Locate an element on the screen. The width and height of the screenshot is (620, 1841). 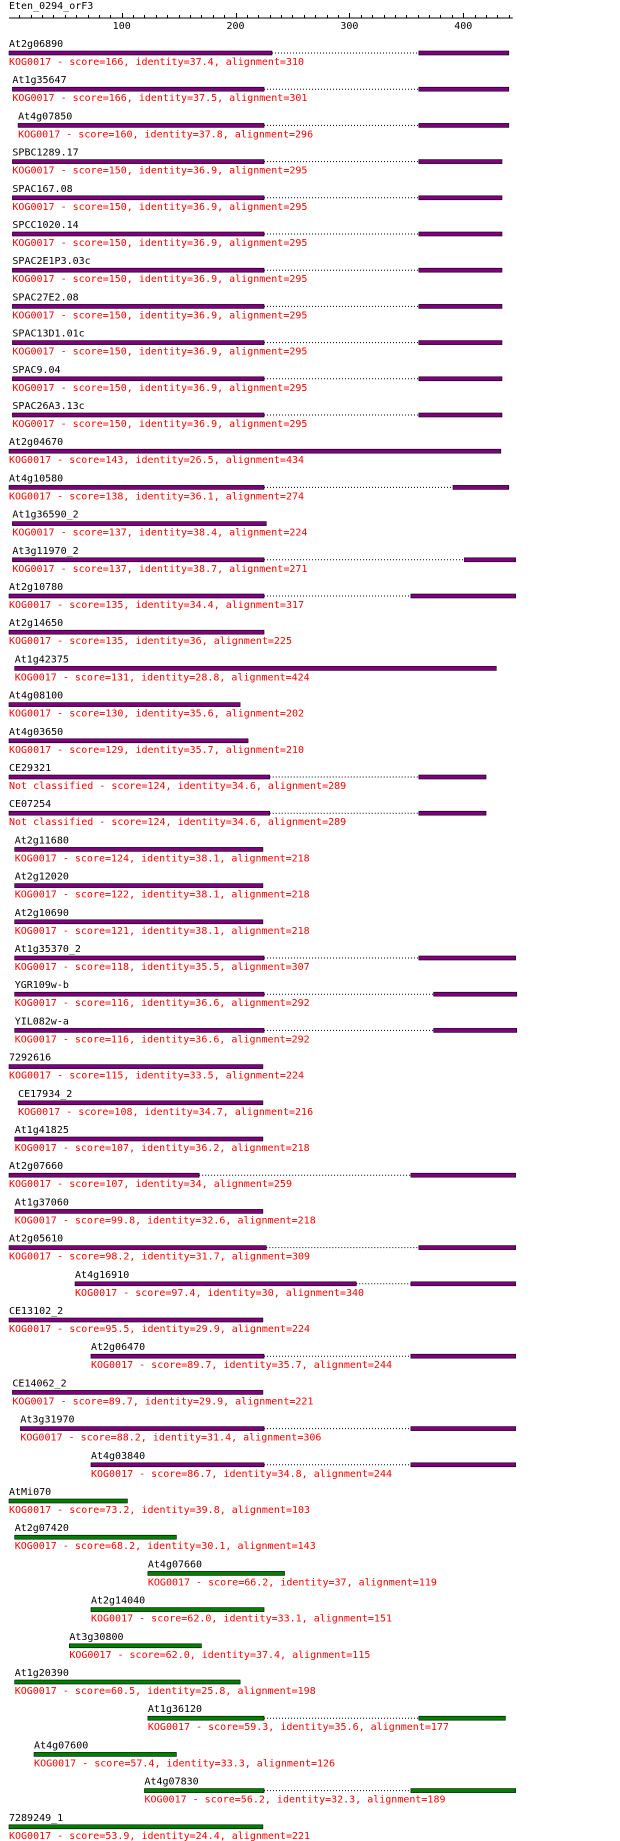
hit-name: SPAC13D1.01c is located at coordinates (48, 334).